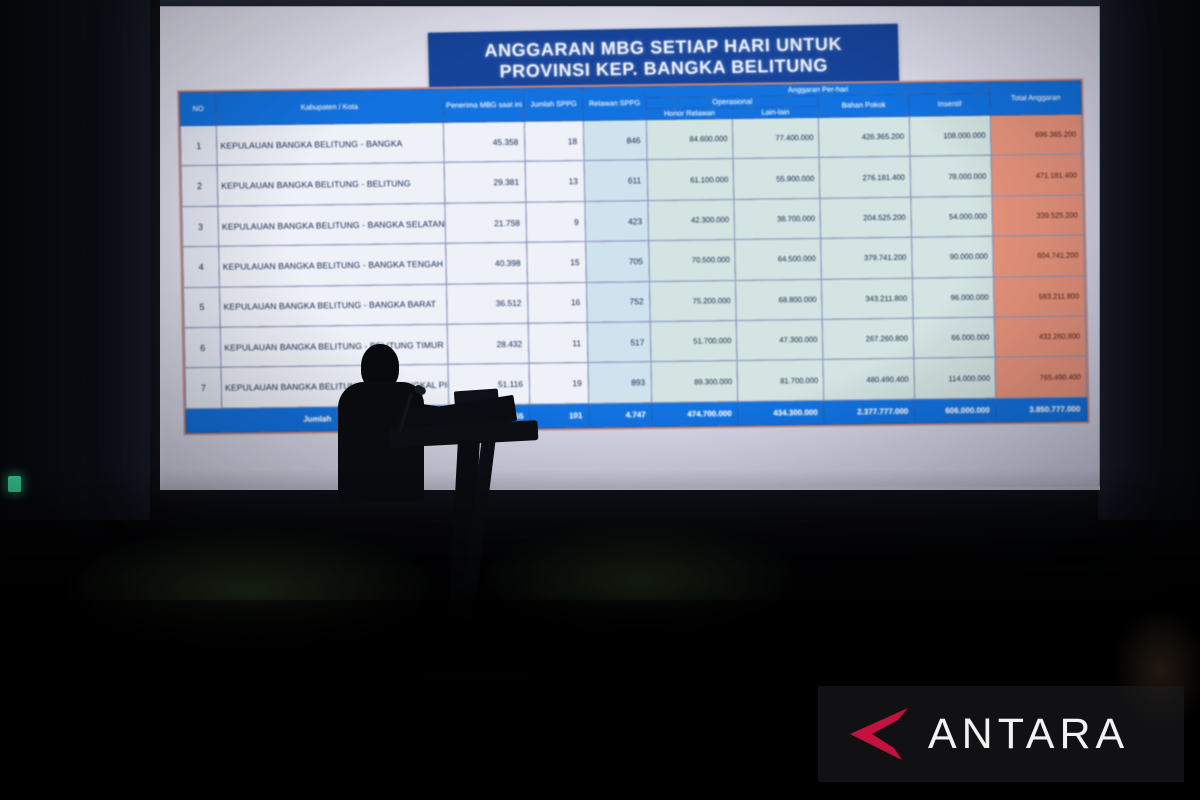  Describe the element at coordinates (951, 176) in the screenshot. I see `cell-insentif: 78.000.000` at that location.